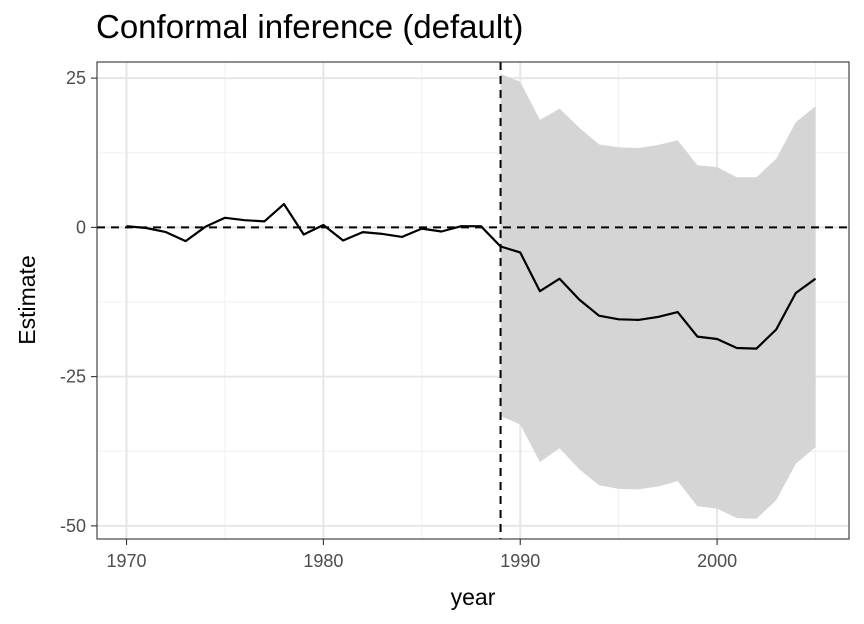 Image resolution: width=864 pixels, height=624 pixels. Describe the element at coordinates (76, 78) in the screenshot. I see `y-tick-label: 25` at that location.